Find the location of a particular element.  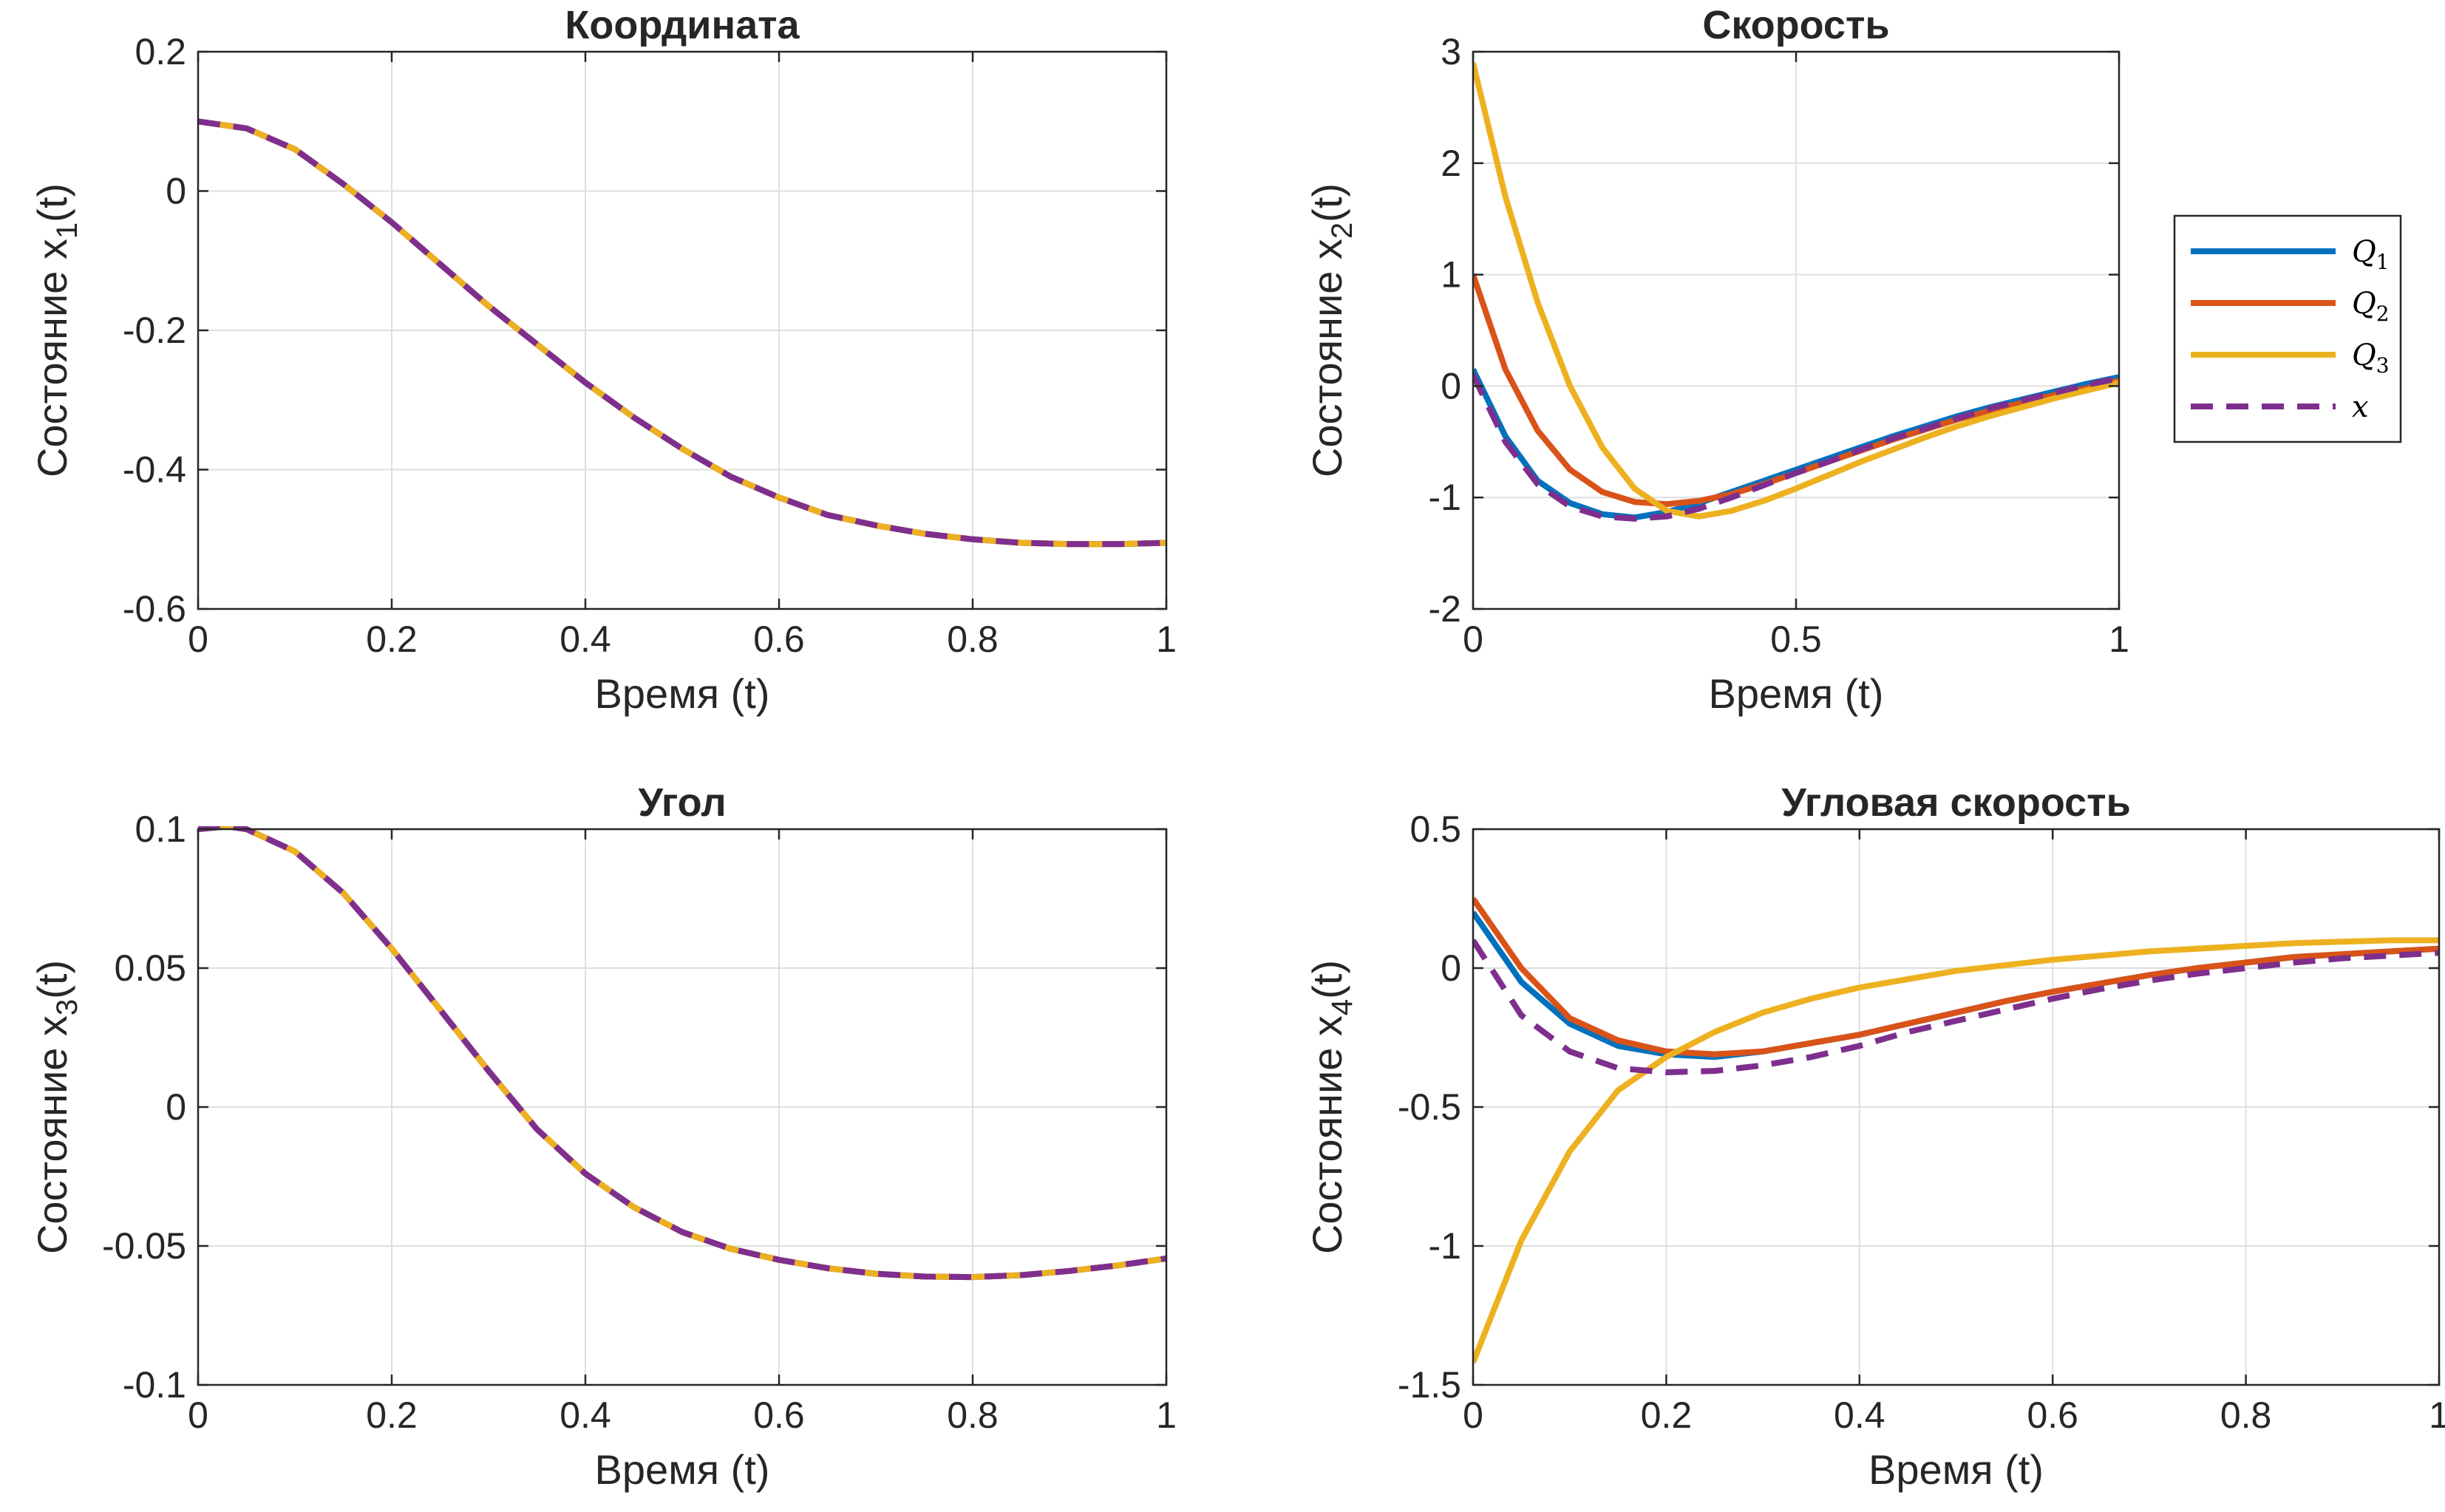

y-tick-label: -0.2 is located at coordinates (154, 331).